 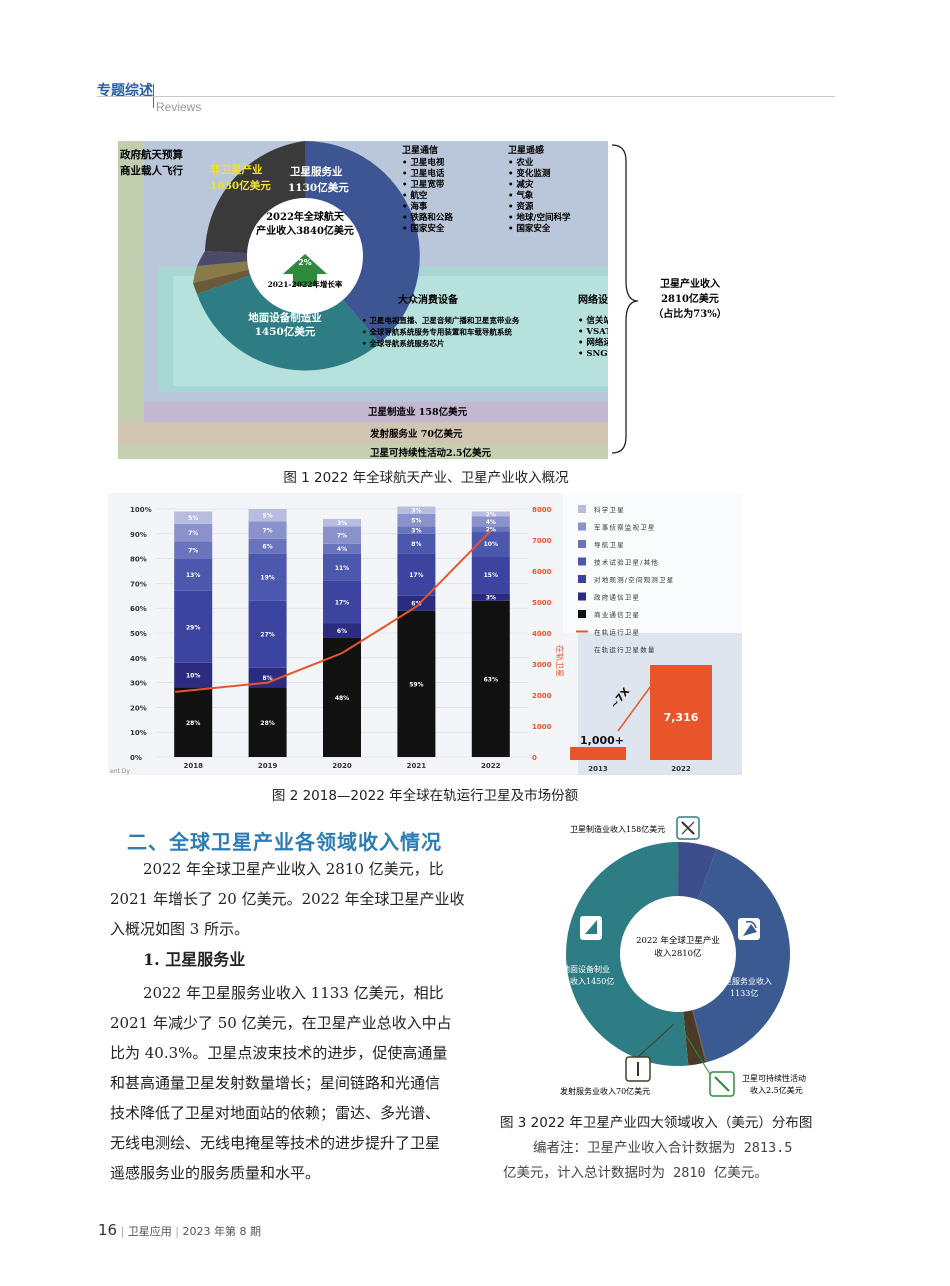 I want to click on bar-label: 48%, so click(x=342, y=698).